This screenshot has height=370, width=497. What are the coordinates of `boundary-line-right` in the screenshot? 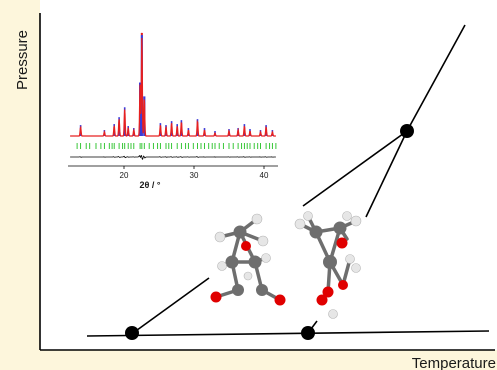 It's located at (386, 174).